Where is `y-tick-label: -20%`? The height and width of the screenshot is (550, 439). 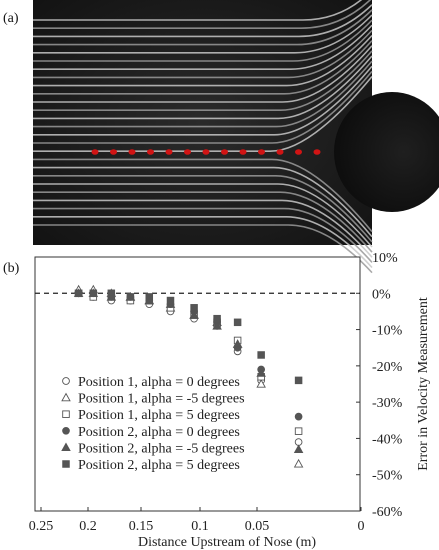 y-tick-label: -20% is located at coordinates (387, 367).